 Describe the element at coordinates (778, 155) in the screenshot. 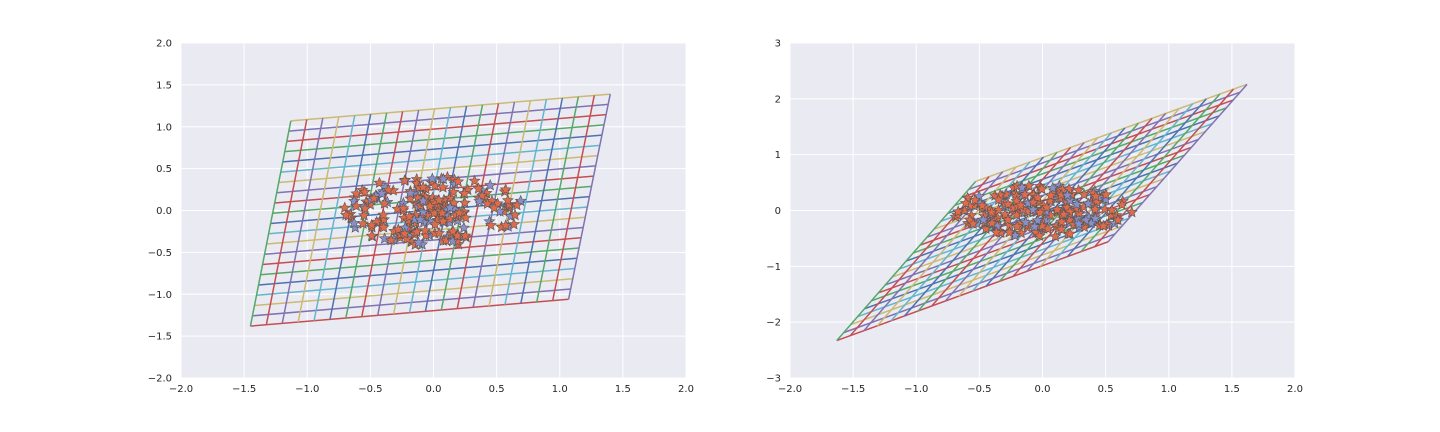

I see `y-tick-label: 1` at that location.